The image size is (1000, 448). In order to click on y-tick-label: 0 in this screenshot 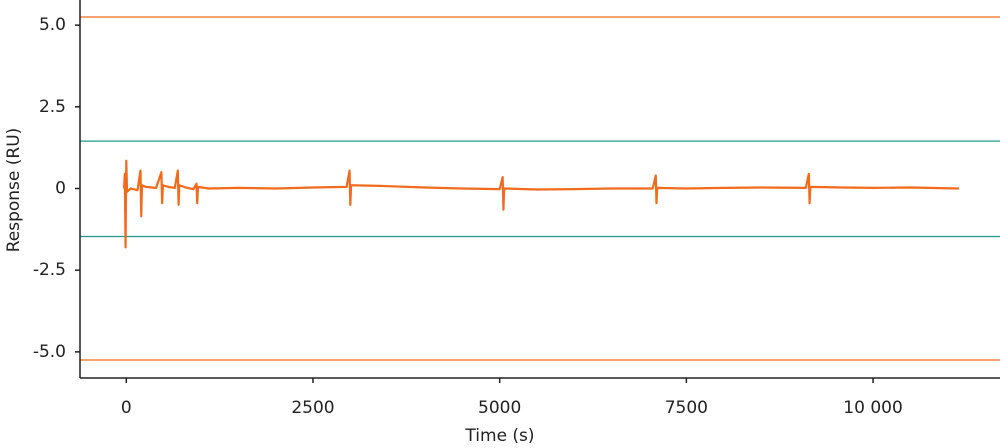, I will do `click(60, 189)`.